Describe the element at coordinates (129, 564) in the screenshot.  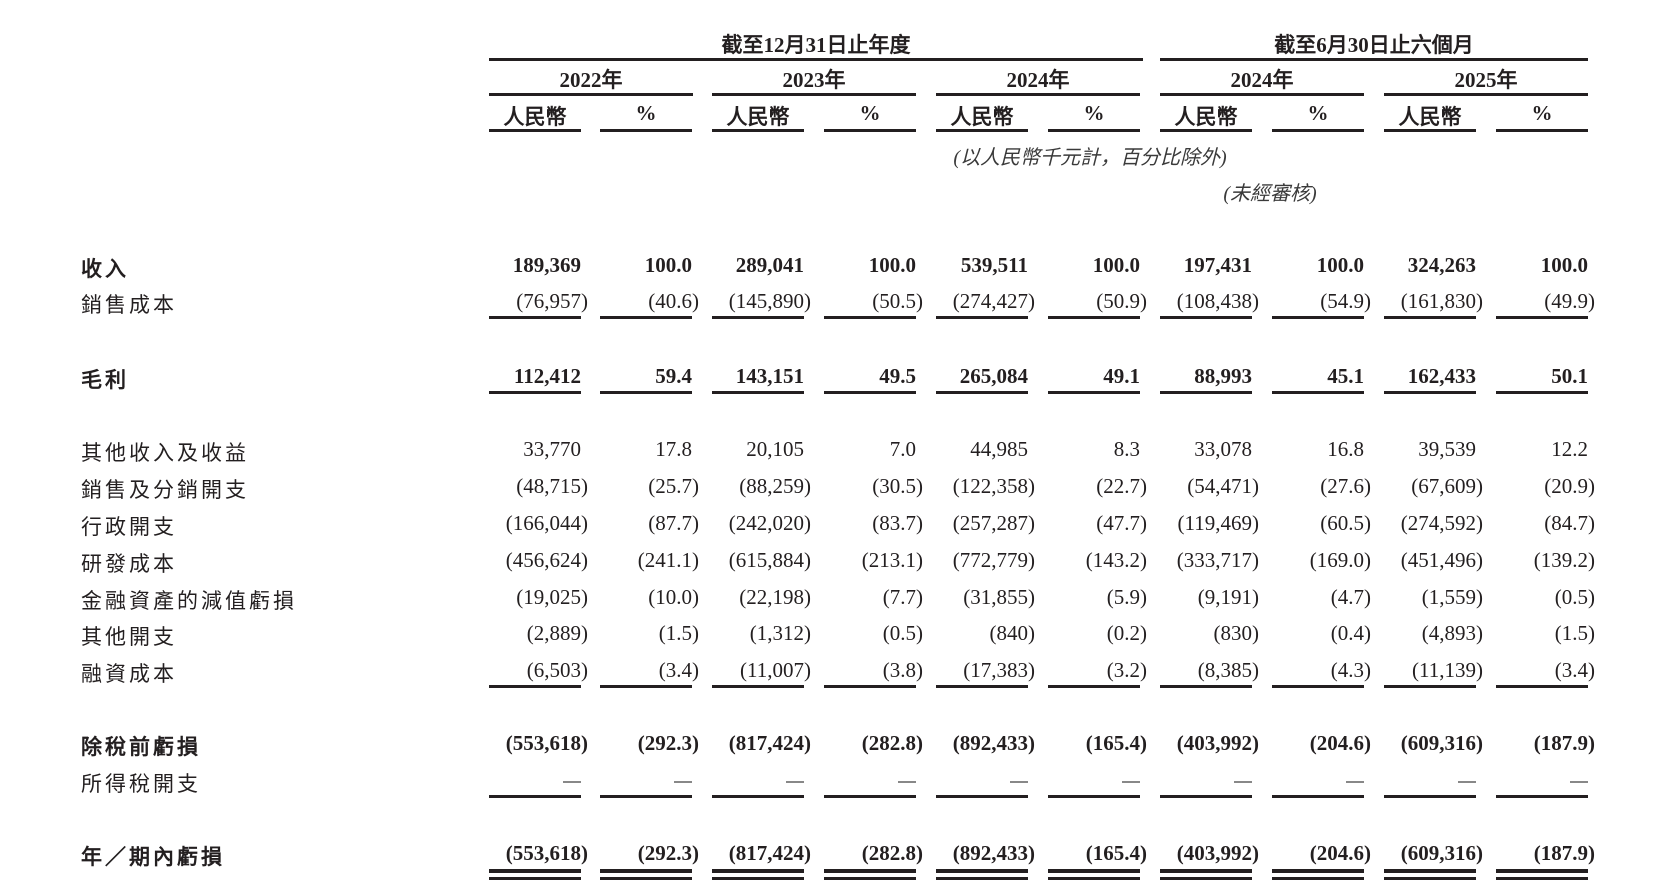
I see `row-label: 研發成本` at that location.